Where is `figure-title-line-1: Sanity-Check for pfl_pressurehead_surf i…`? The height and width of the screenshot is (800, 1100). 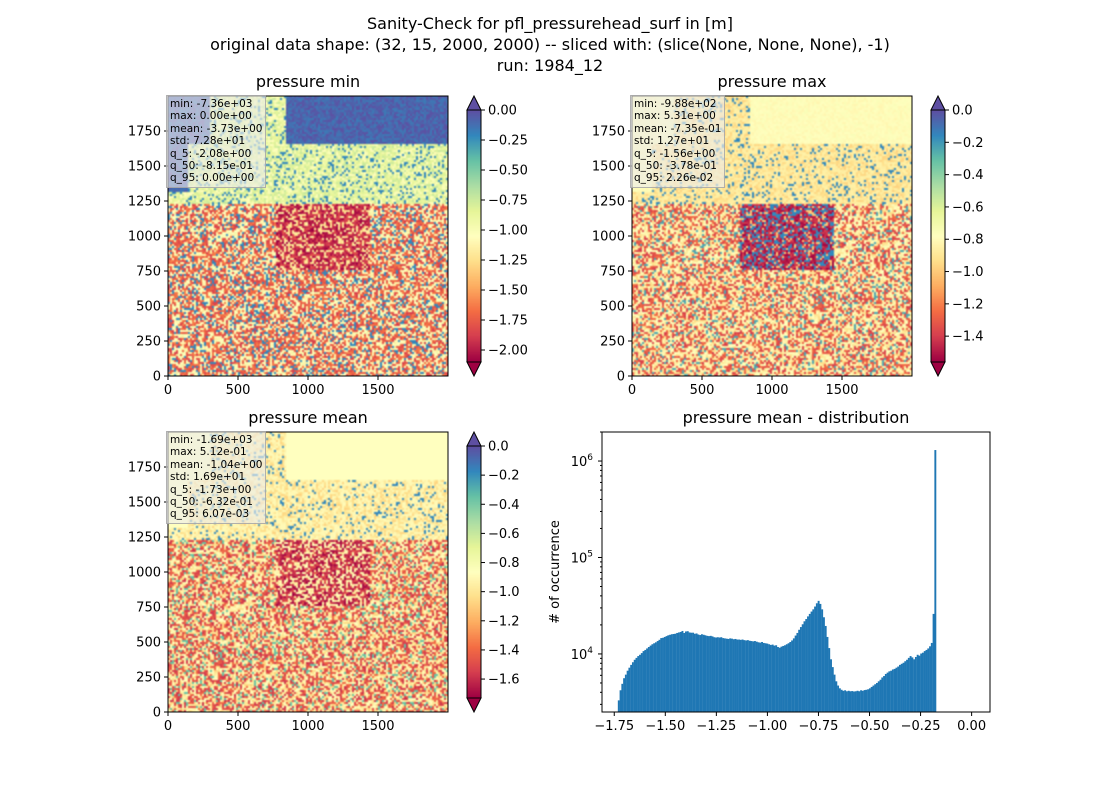 figure-title-line-1: Sanity-Check for pfl_pressurehead_surf i… is located at coordinates (550, 23).